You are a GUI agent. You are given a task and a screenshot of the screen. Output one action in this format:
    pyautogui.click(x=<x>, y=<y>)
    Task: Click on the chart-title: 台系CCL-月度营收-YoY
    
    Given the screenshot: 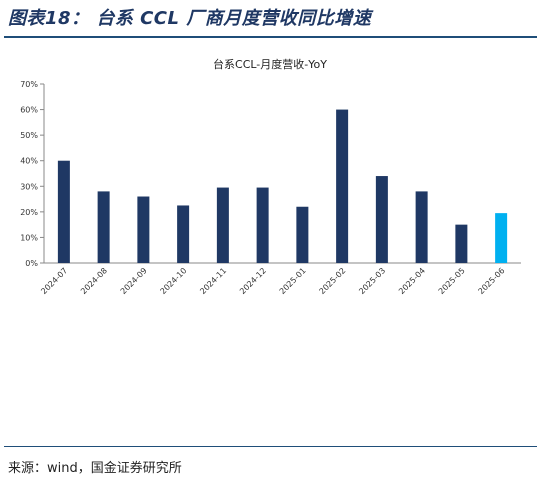 What is the action you would take?
    pyautogui.click(x=270, y=64)
    